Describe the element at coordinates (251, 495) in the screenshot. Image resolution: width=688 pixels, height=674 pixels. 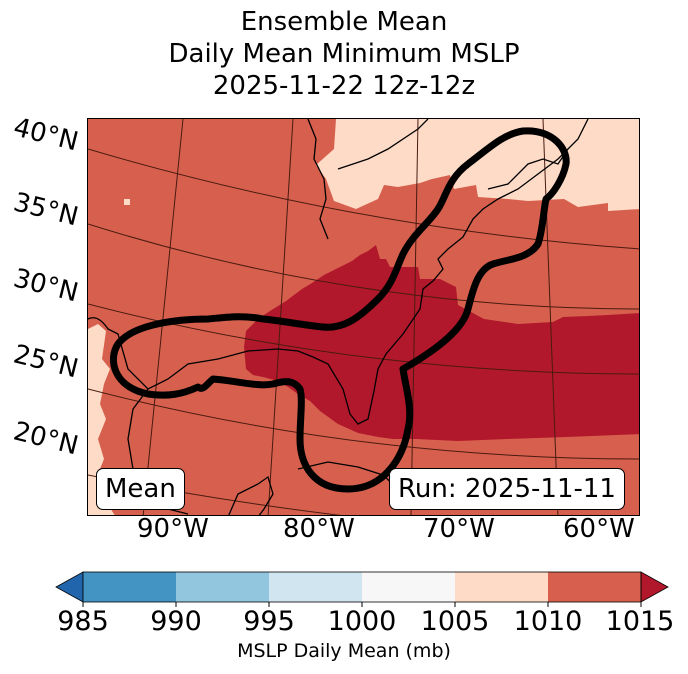
I see `coastline-yucatan` at that location.